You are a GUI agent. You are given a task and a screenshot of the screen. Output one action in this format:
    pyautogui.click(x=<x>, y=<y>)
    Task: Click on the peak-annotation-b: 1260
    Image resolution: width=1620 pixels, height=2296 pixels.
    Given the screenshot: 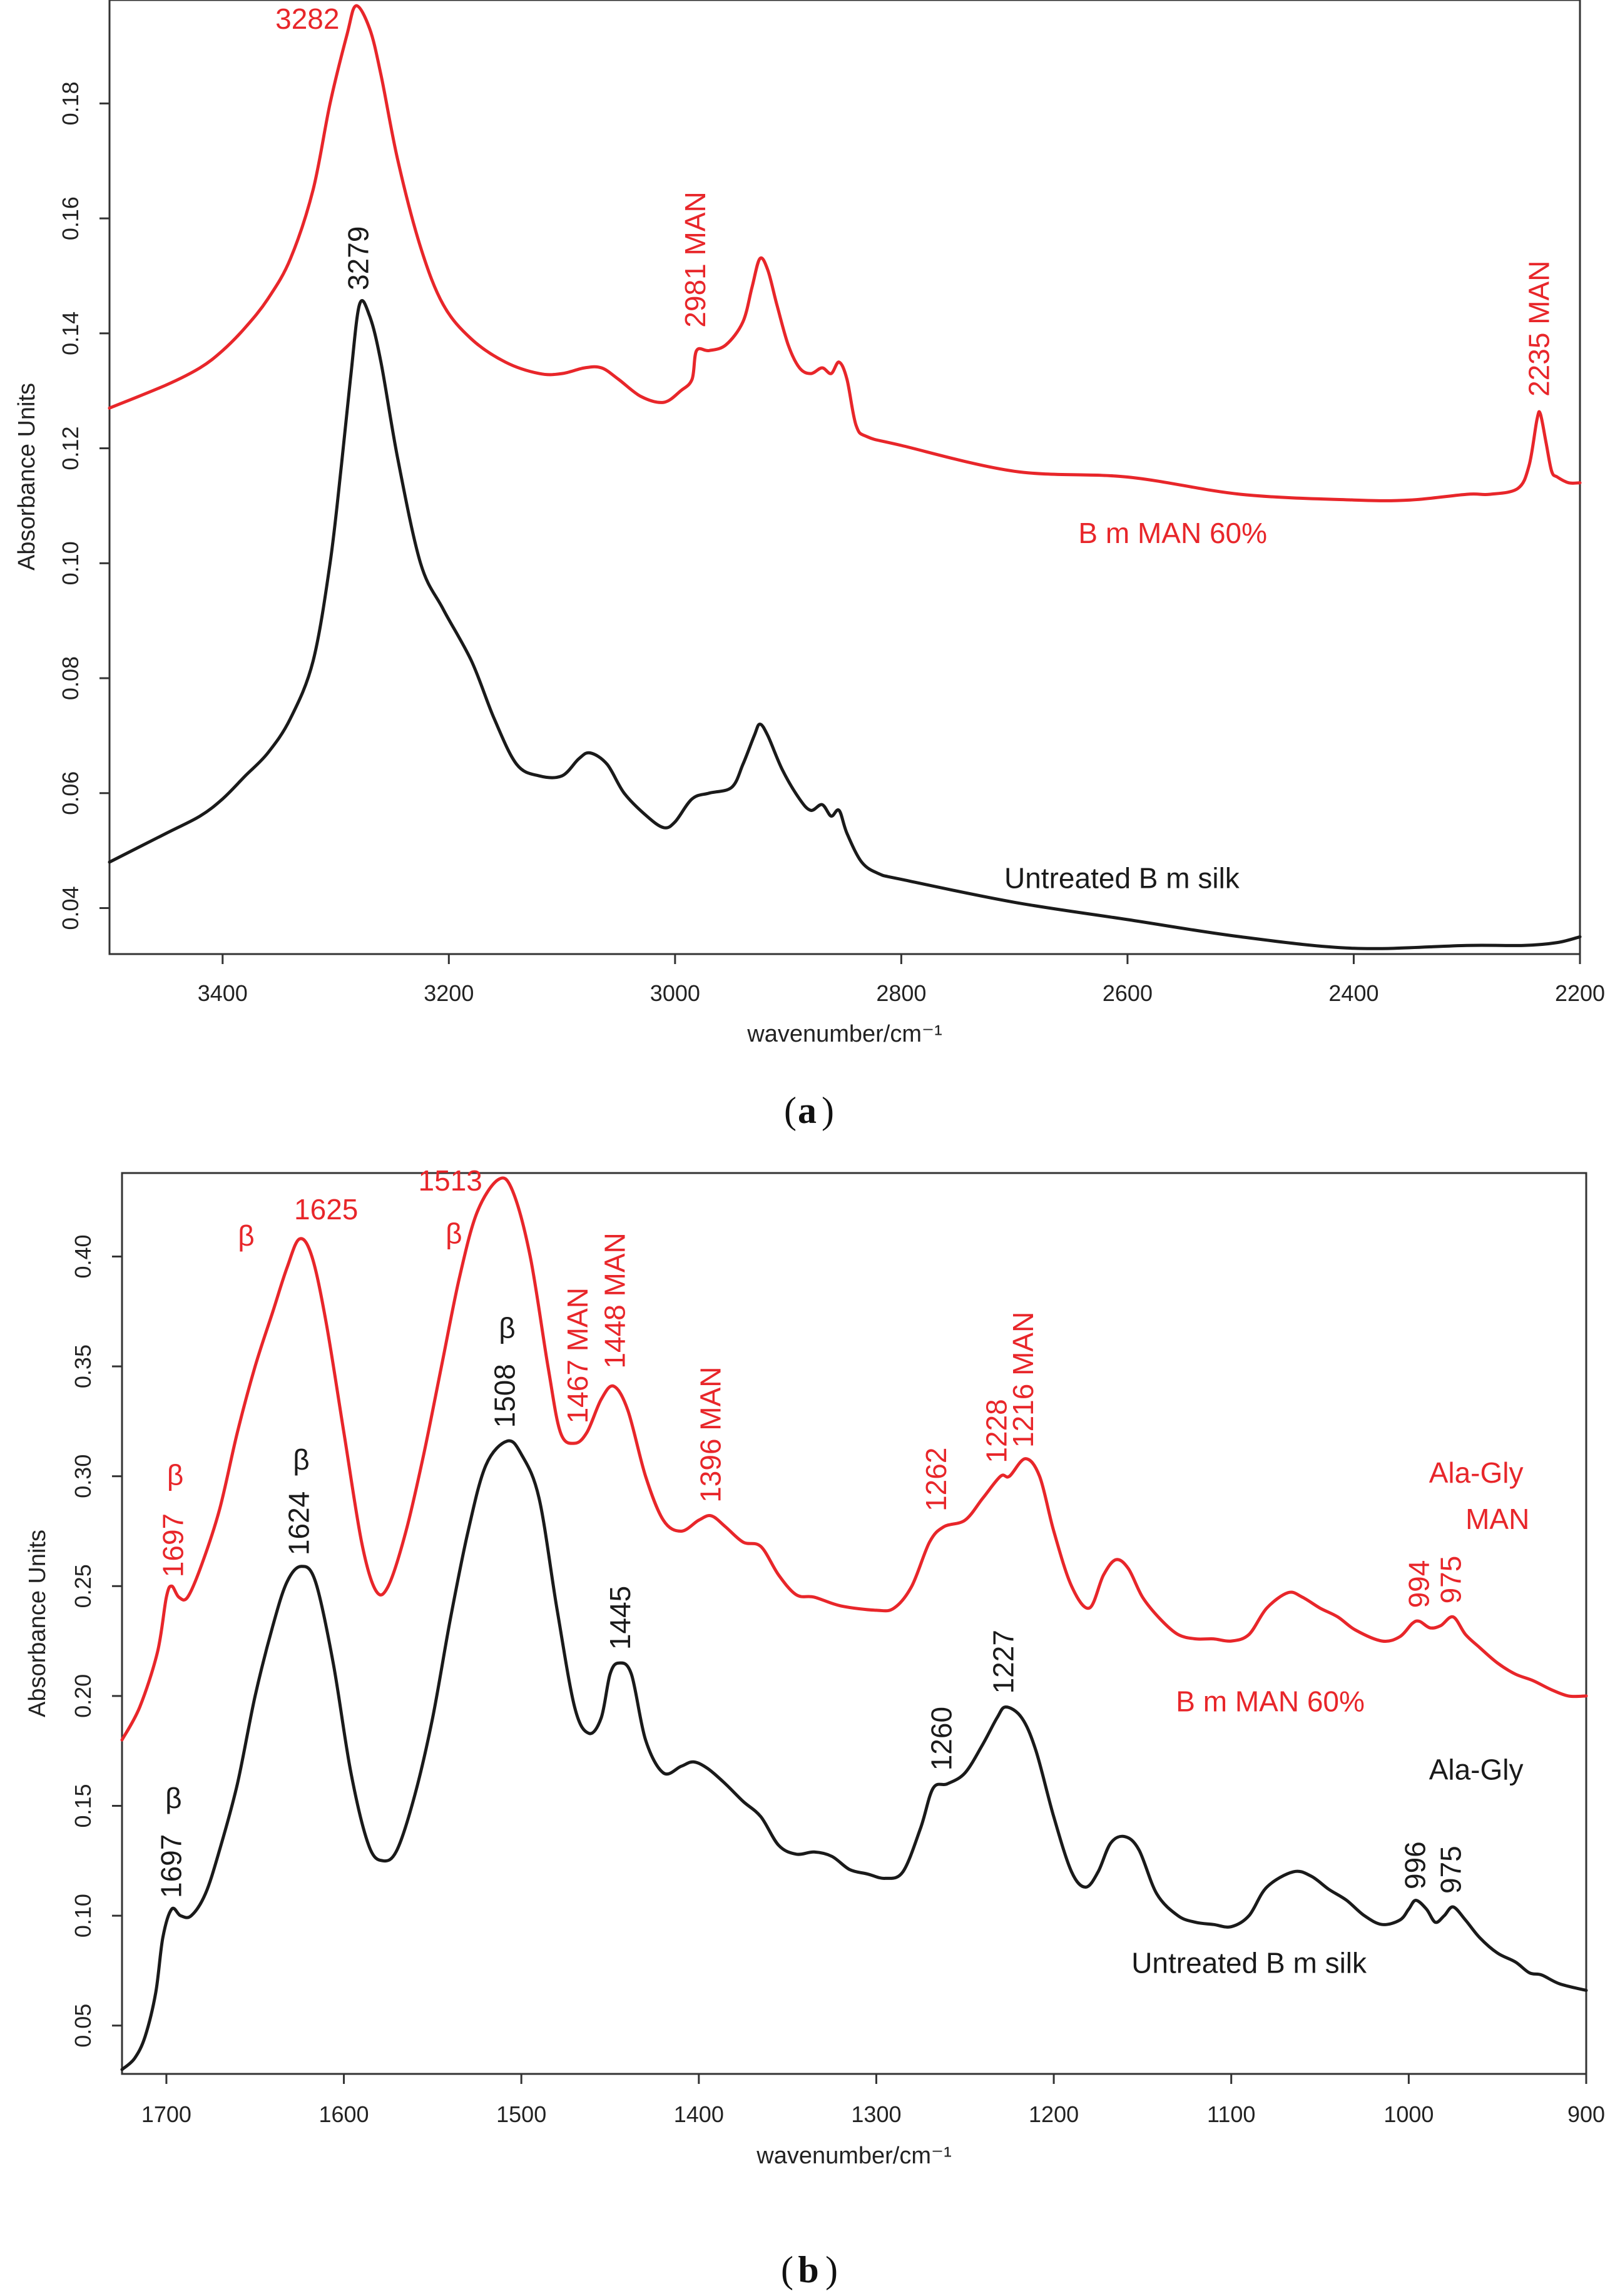 What is the action you would take?
    pyautogui.click(x=941, y=1738)
    